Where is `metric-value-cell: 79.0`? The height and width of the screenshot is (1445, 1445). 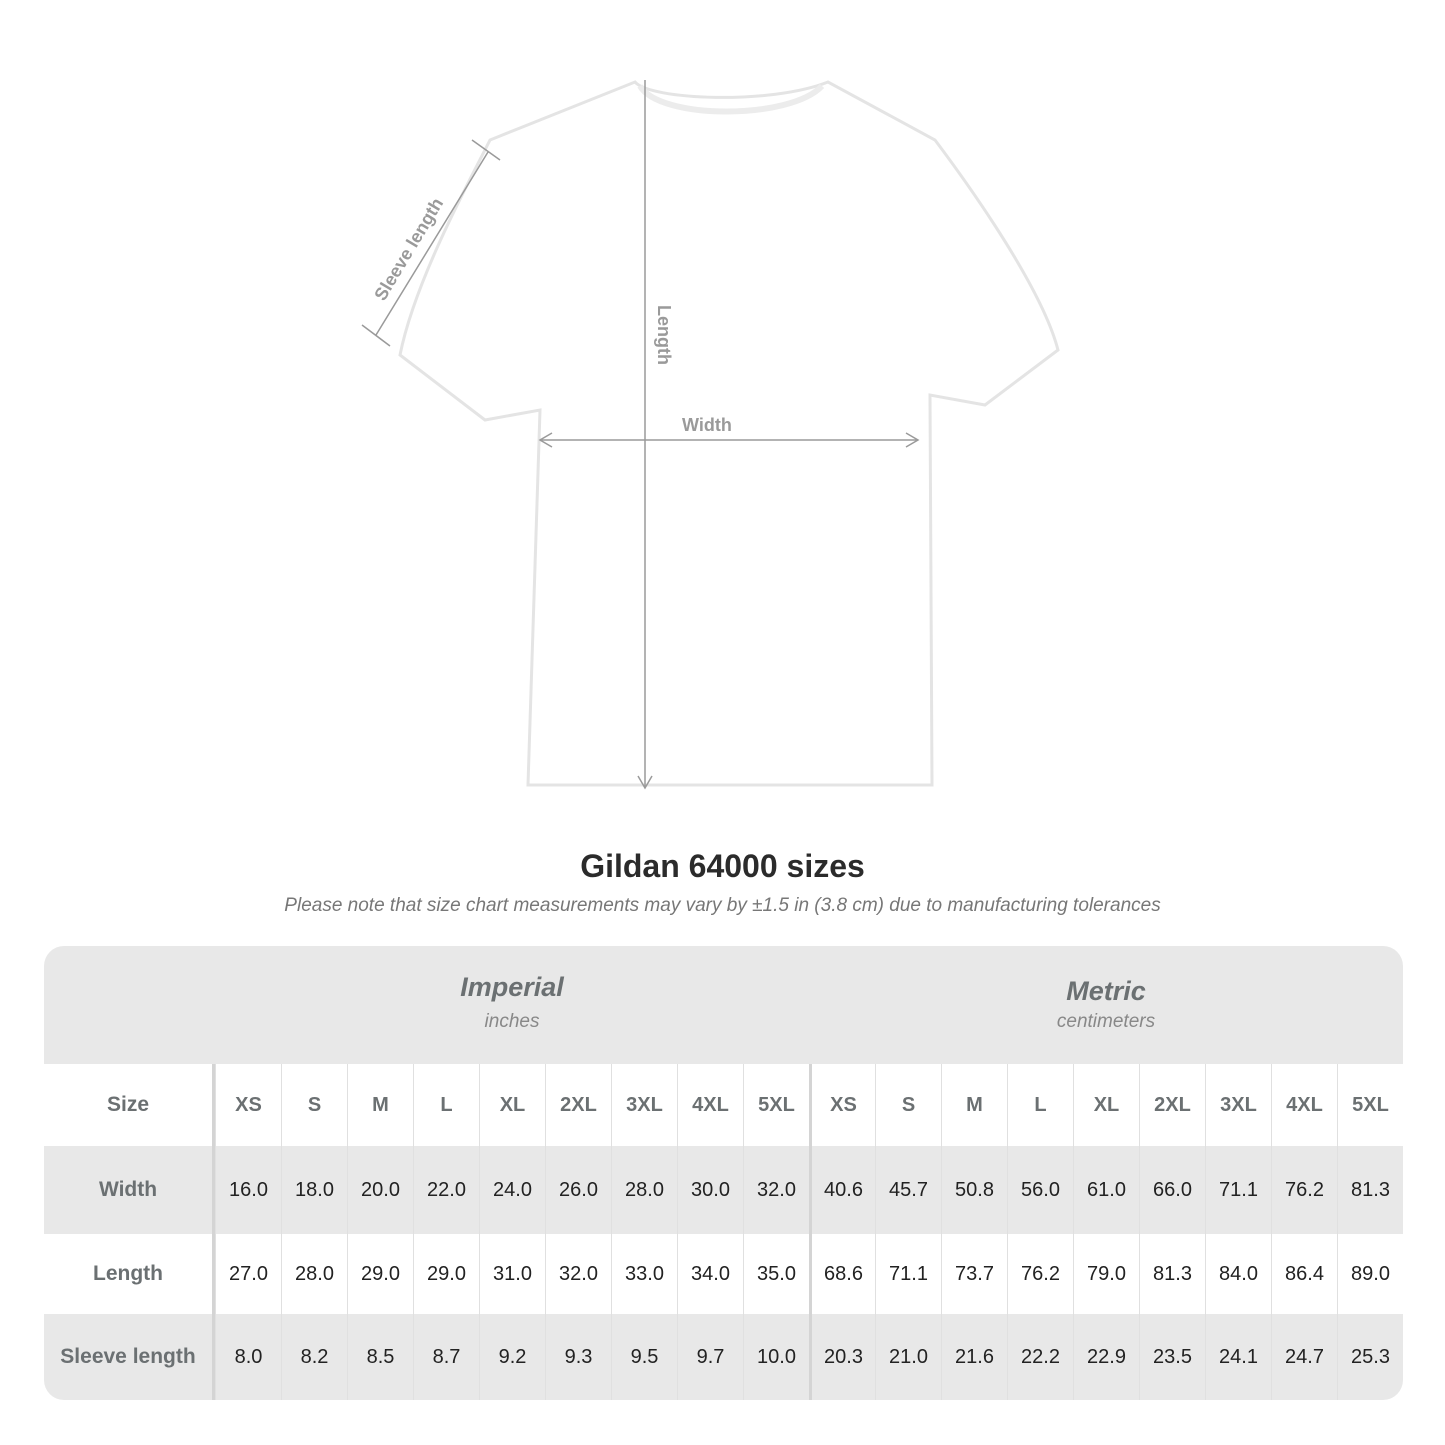 metric-value-cell: 79.0 is located at coordinates (1106, 1274).